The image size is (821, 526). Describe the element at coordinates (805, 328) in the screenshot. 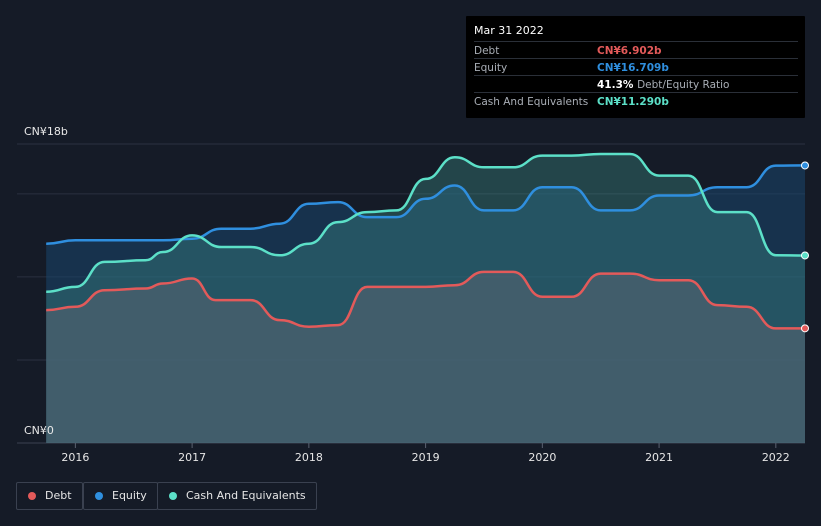

I see `debt-end-marker` at that location.